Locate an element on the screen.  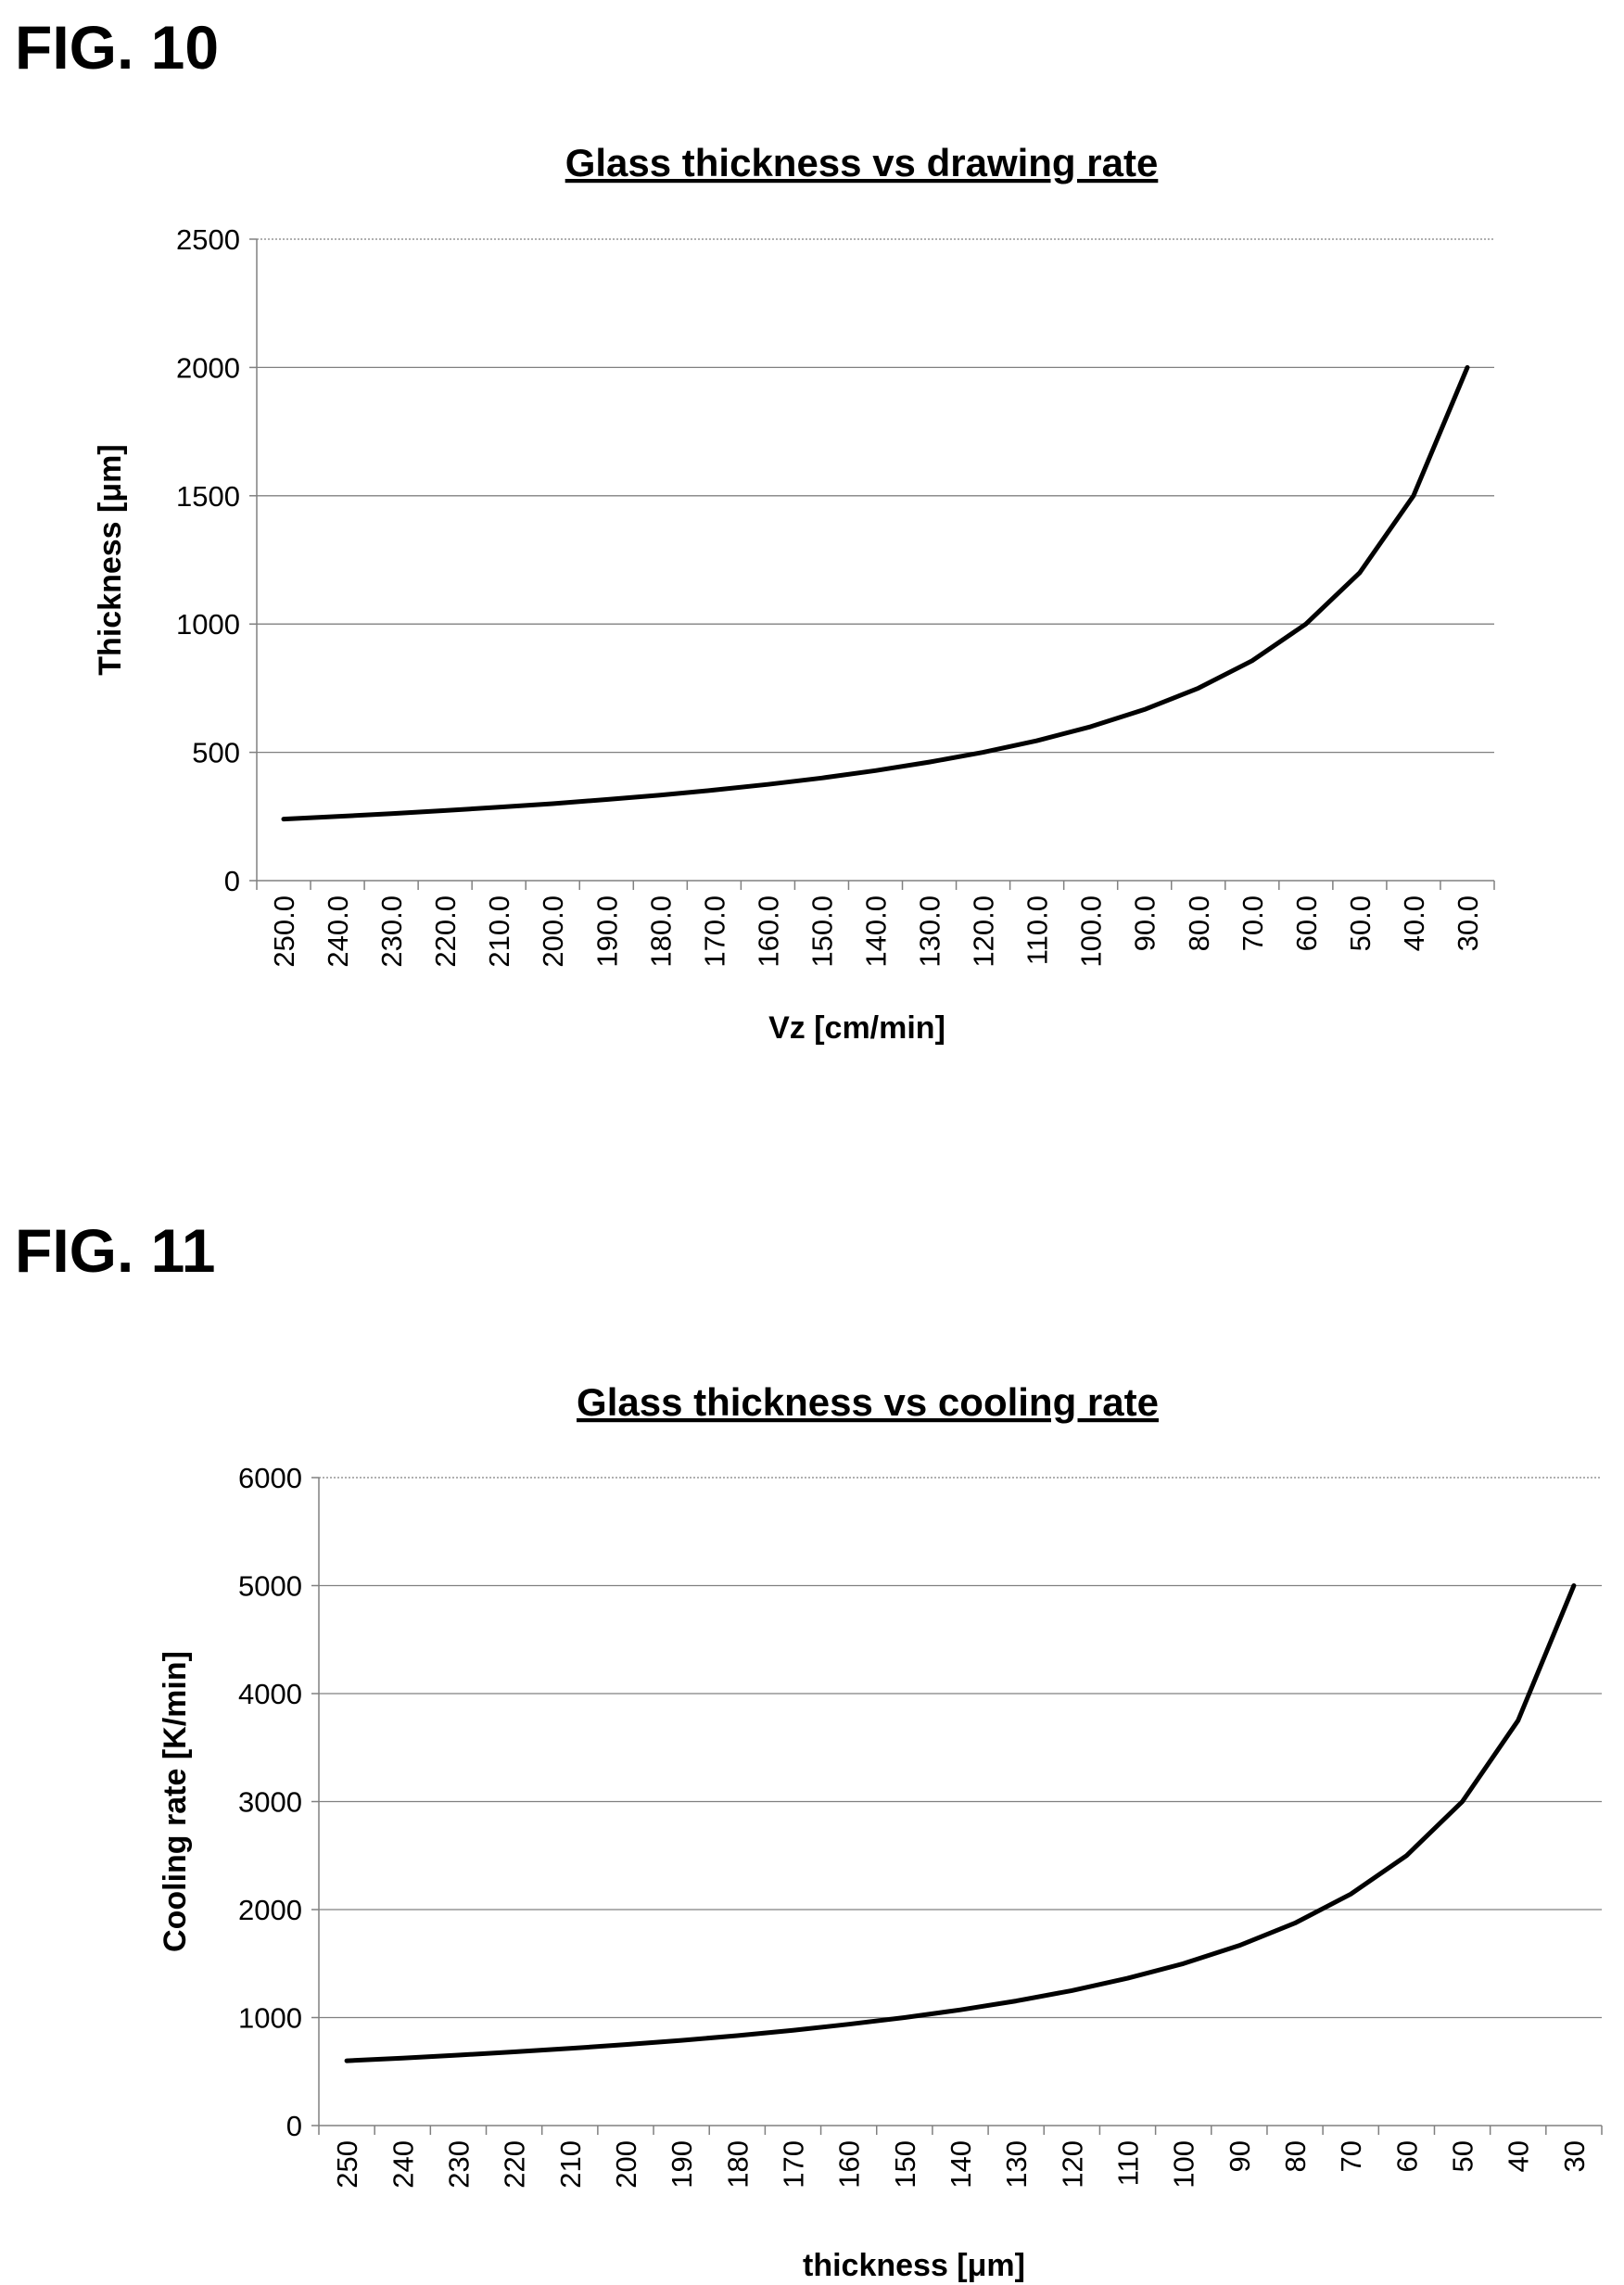
x-tick-label: 110 is located at coordinates (1128, 2163).